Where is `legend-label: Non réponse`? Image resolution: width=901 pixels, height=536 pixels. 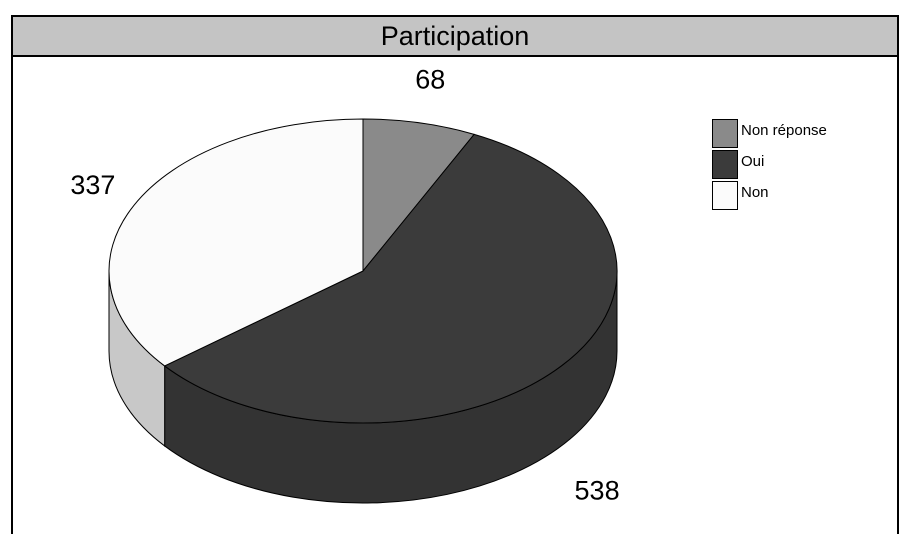 legend-label: Non réponse is located at coordinates (784, 130).